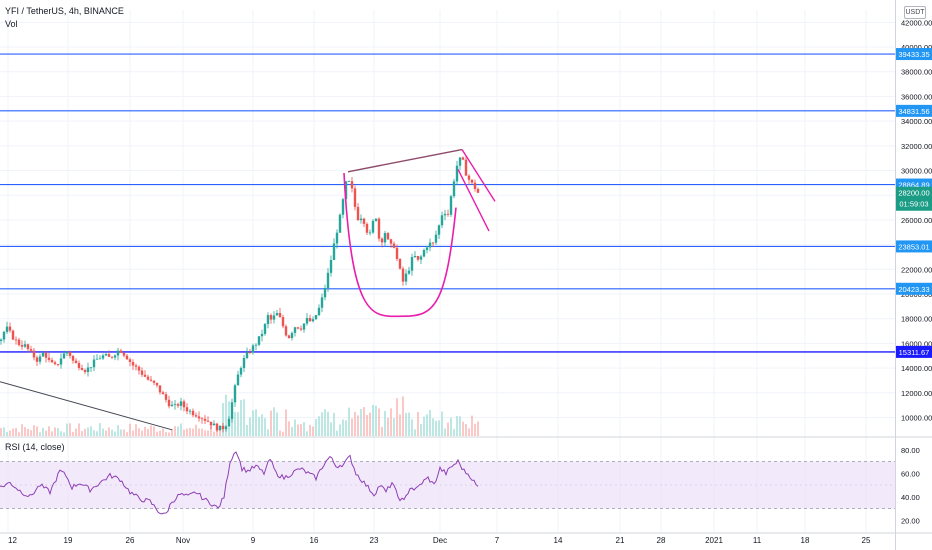 The width and height of the screenshot is (932, 550). What do you see at coordinates (35, 447) in the screenshot?
I see `rsi-title: RSI (14, close)` at bounding box center [35, 447].